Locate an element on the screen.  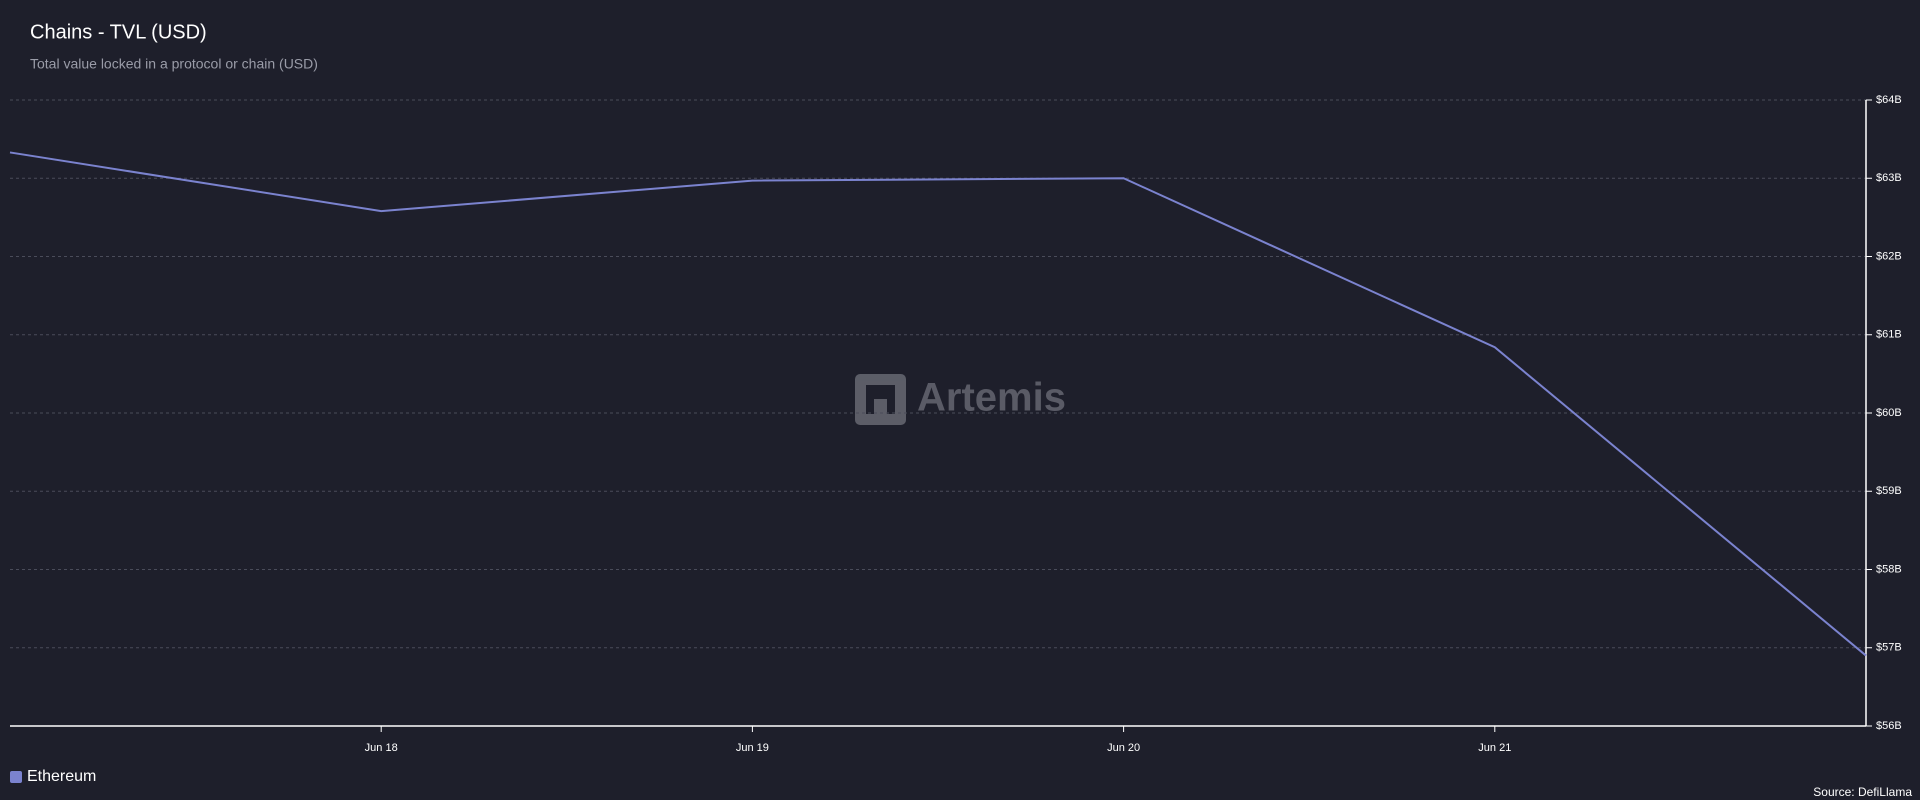
y-tick-label: $64B is located at coordinates (1889, 100).